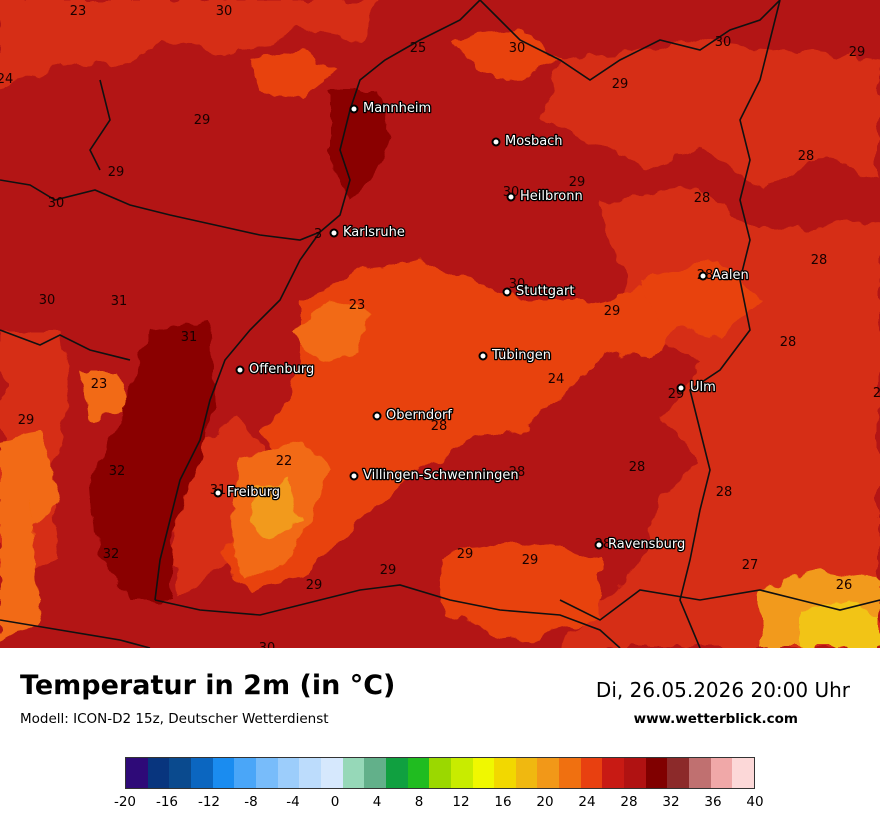 This screenshot has height=830, width=880. What do you see at coordinates (640, 544) in the screenshot?
I see `city-marker: Ravensburg` at bounding box center [640, 544].